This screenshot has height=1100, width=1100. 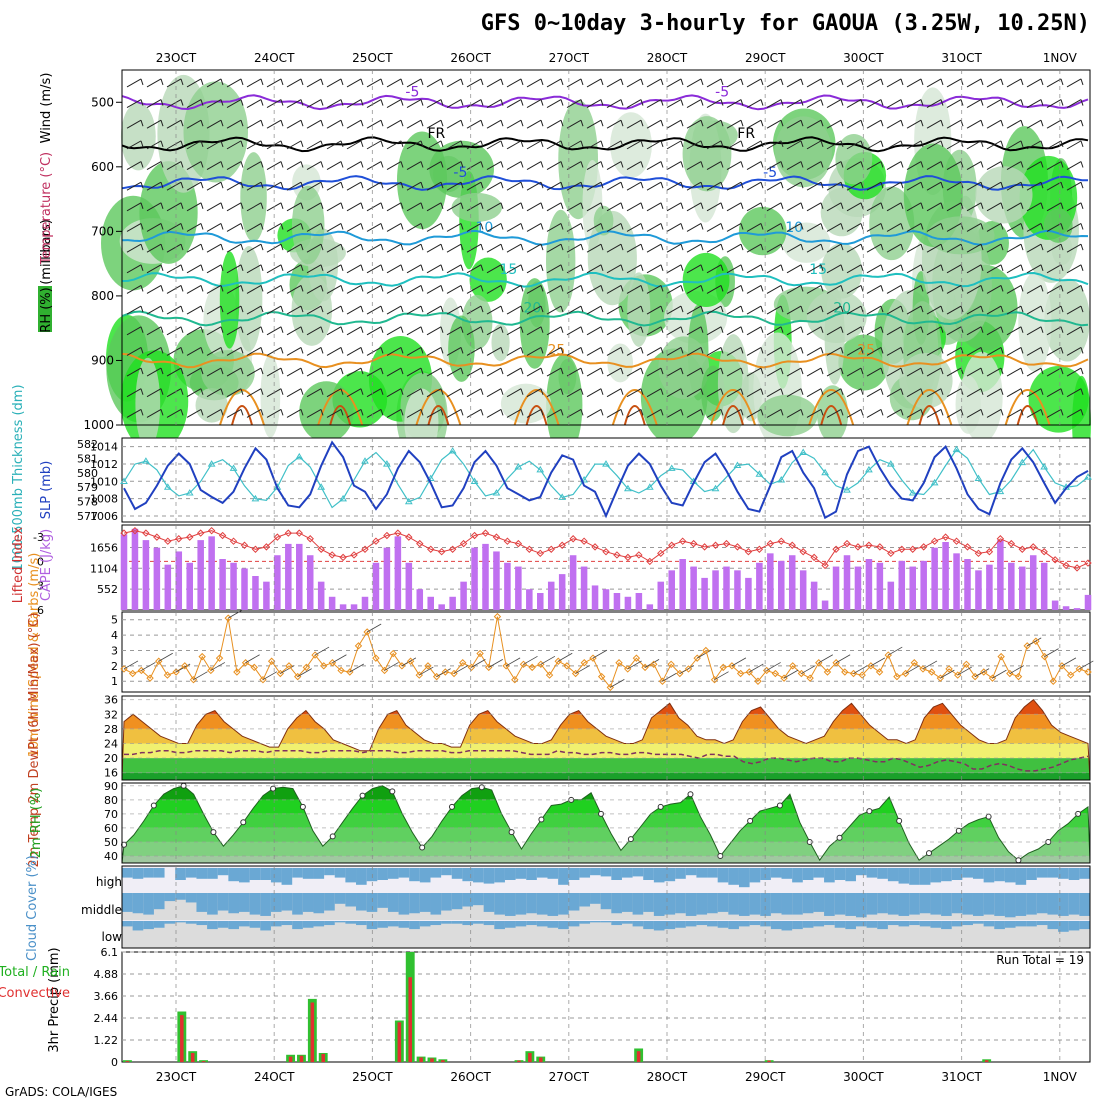 What do you see at coordinates (536, 407) in the screenshot?
I see `surface-contour` at bounding box center [536, 407].